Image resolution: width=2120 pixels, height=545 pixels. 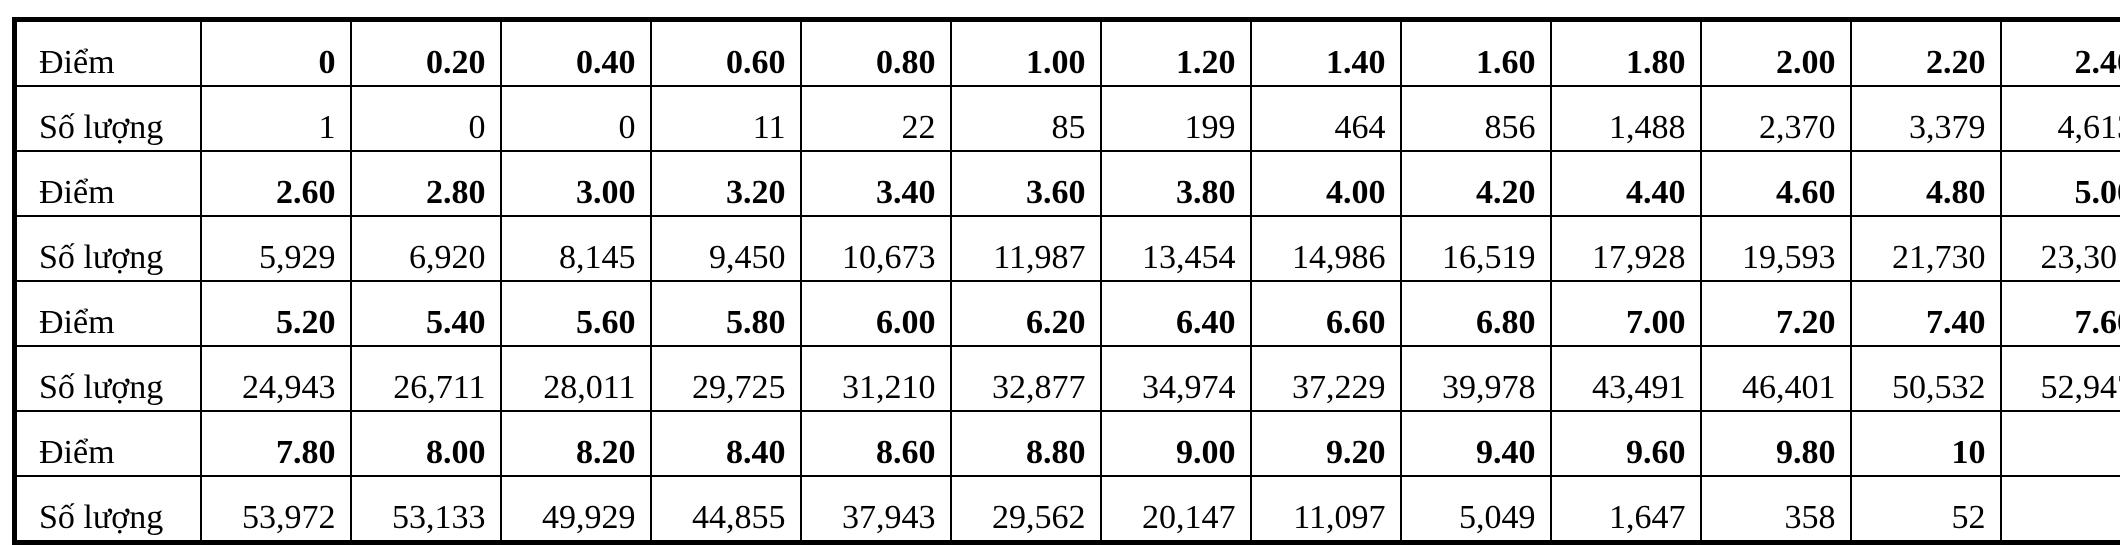 What do you see at coordinates (426, 183) in the screenshot?
I see `score-cell: 2.80` at bounding box center [426, 183].